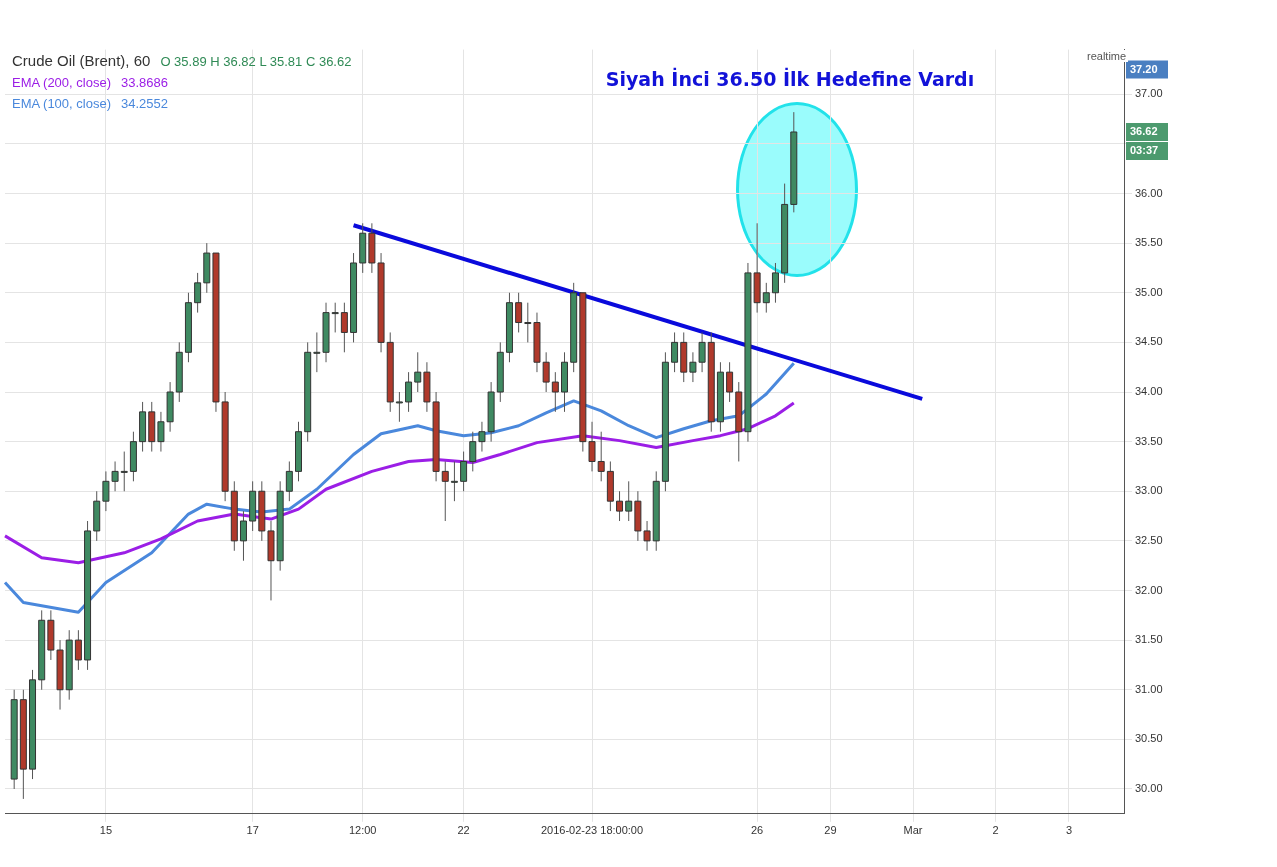  What do you see at coordinates (1149, 688) in the screenshot?
I see `y-tick-label: 31.00` at bounding box center [1149, 688].